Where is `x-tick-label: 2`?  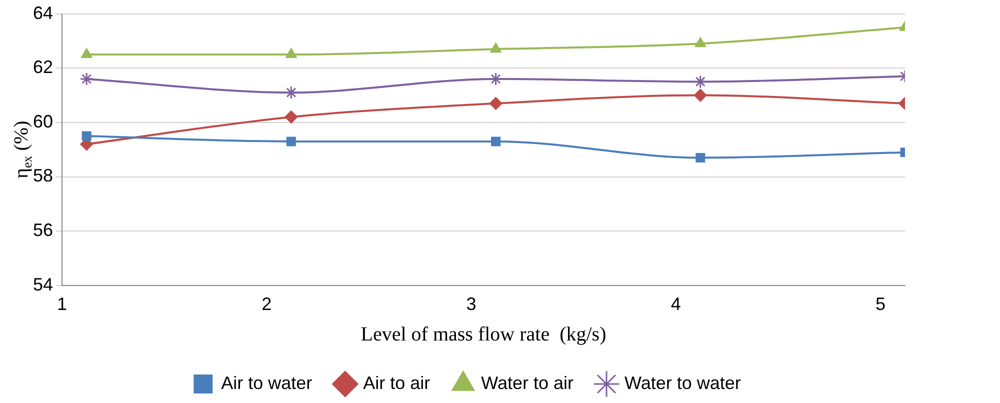 x-tick-label: 2 is located at coordinates (267, 304).